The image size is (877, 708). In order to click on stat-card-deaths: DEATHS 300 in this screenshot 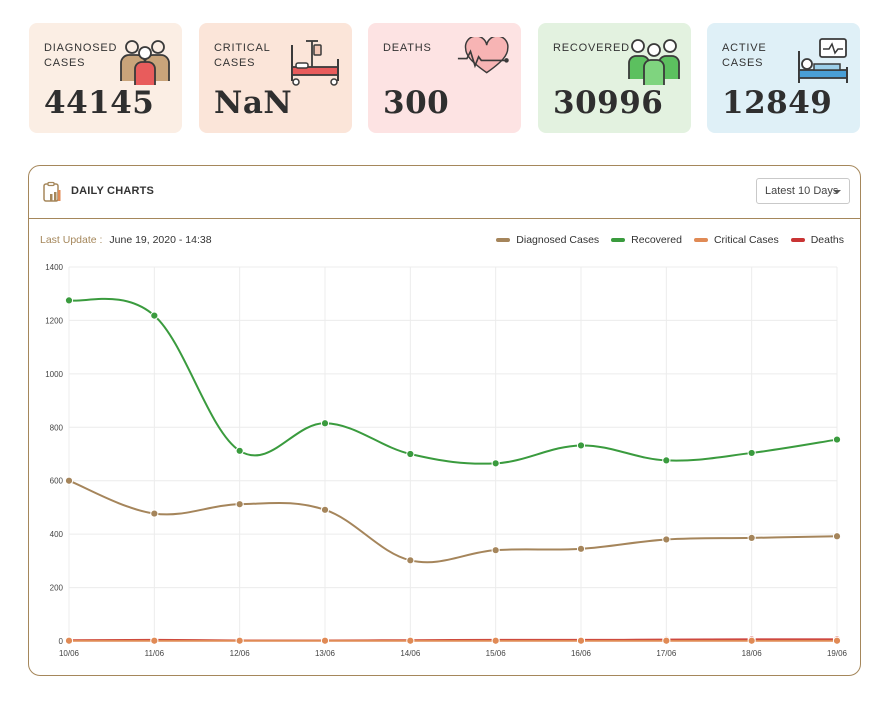, I will do `click(444, 78)`.